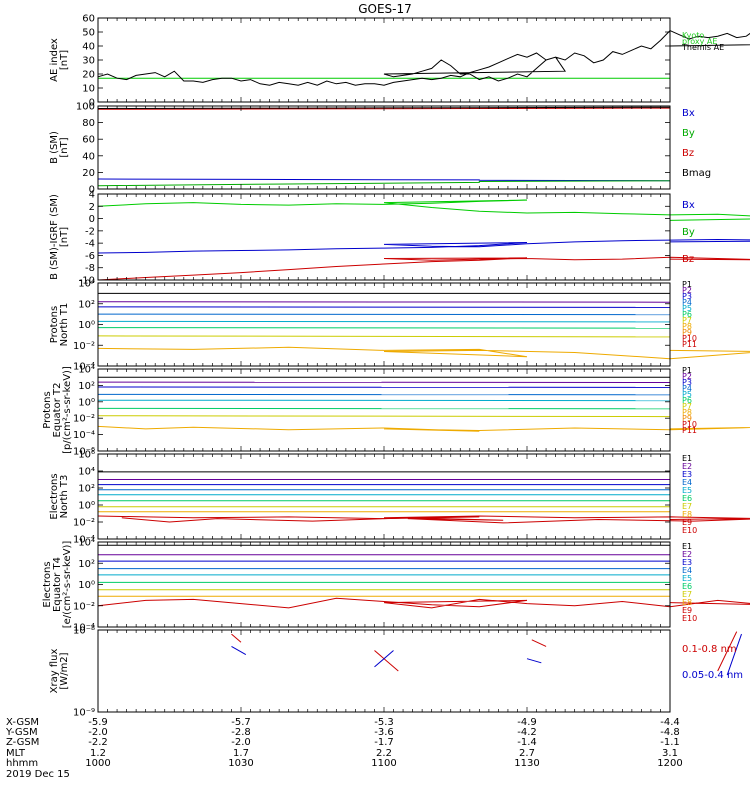 Image resolution: width=750 pixels, height=800 pixels. I want to click on y-axis-label: [e/(cm²-s-sr-keV)], so click(67, 585).